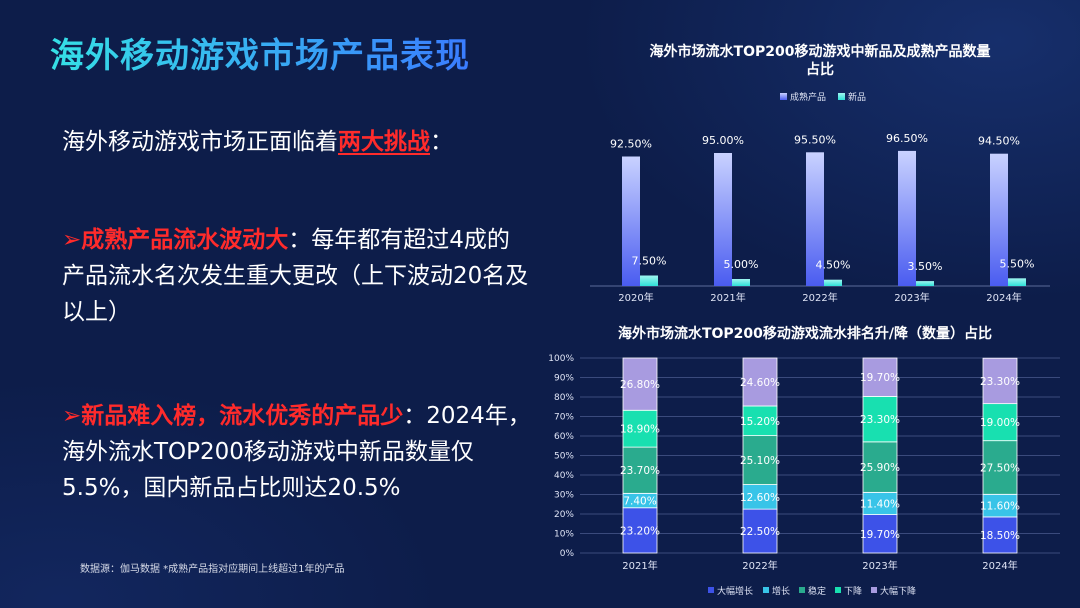 The height and width of the screenshot is (608, 1080). Describe the element at coordinates (242, 416) in the screenshot. I see `point2-bold: 新品难入榜，流水优秀的产品少` at that location.